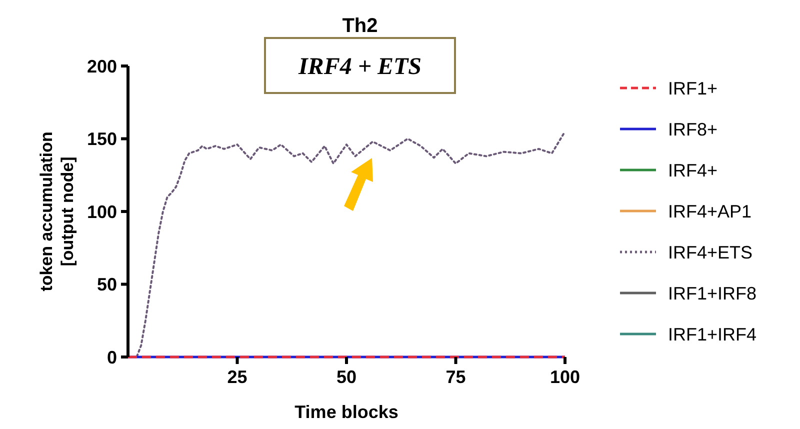 Image resolution: width=800 pixels, height=429 pixels. Describe the element at coordinates (106, 284) in the screenshot. I see `y-tick-label: 50` at that location.